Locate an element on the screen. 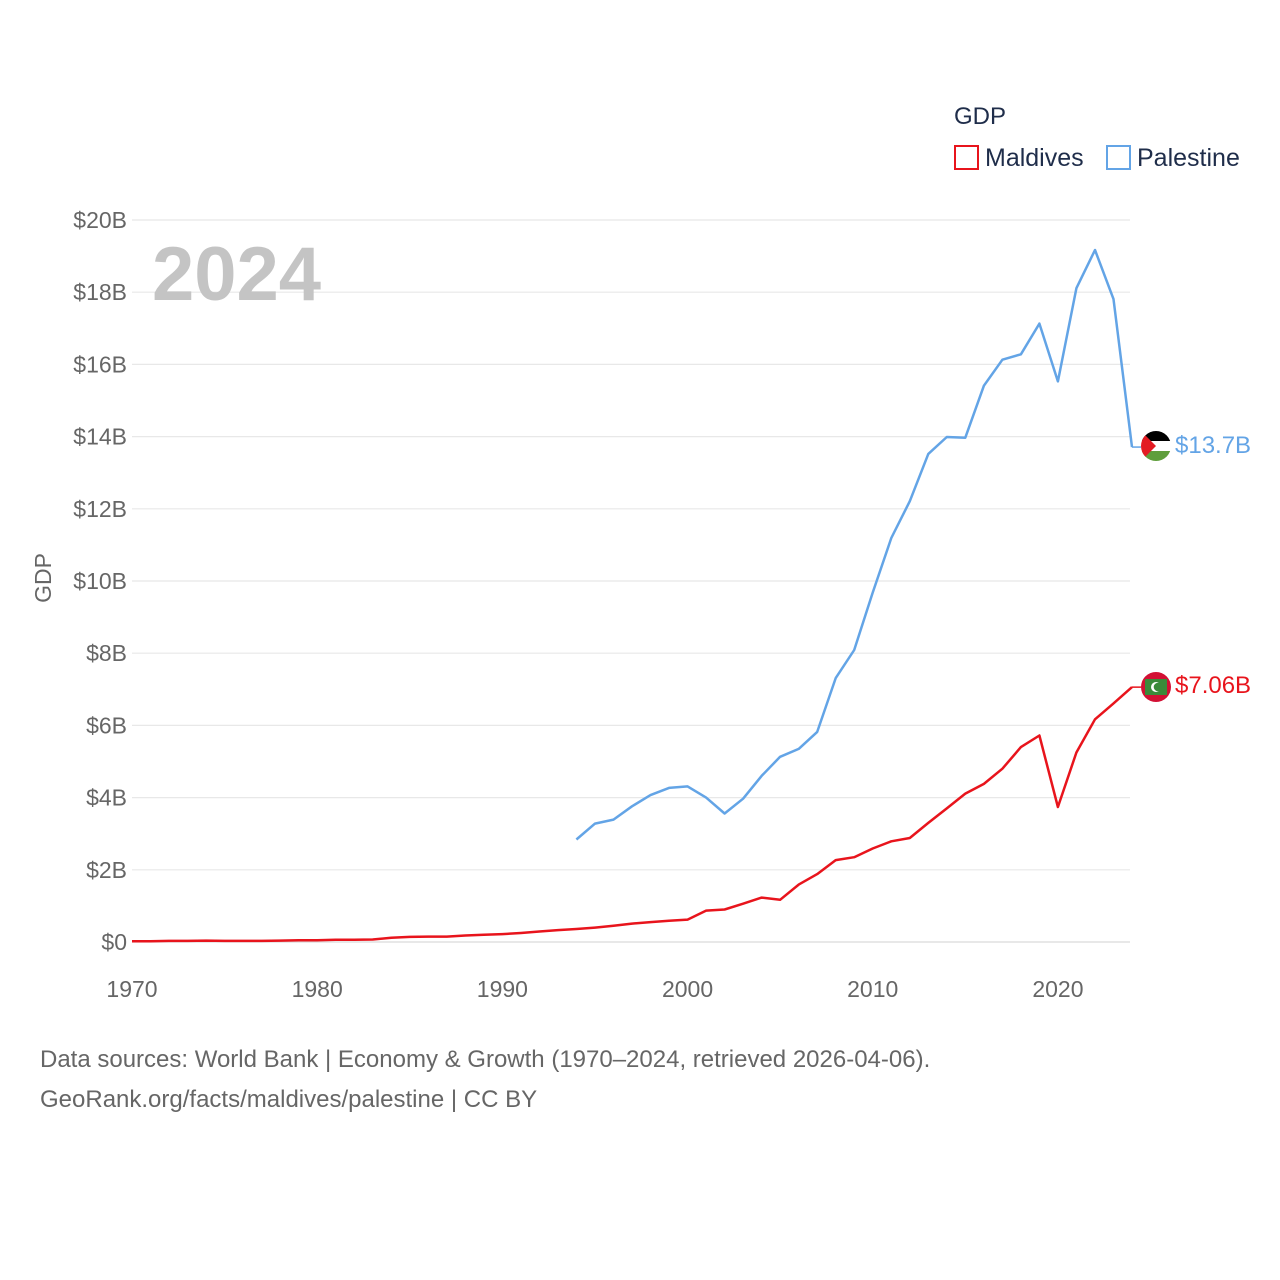 Image resolution: width=1280 pixels, height=1280 pixels. x-tick-label: 1990 is located at coordinates (502, 989).